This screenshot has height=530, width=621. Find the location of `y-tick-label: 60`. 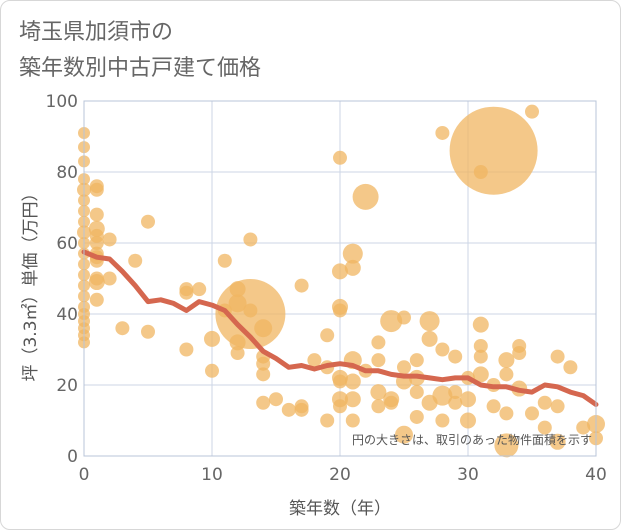

y-tick-label: 60 is located at coordinates (67, 244).